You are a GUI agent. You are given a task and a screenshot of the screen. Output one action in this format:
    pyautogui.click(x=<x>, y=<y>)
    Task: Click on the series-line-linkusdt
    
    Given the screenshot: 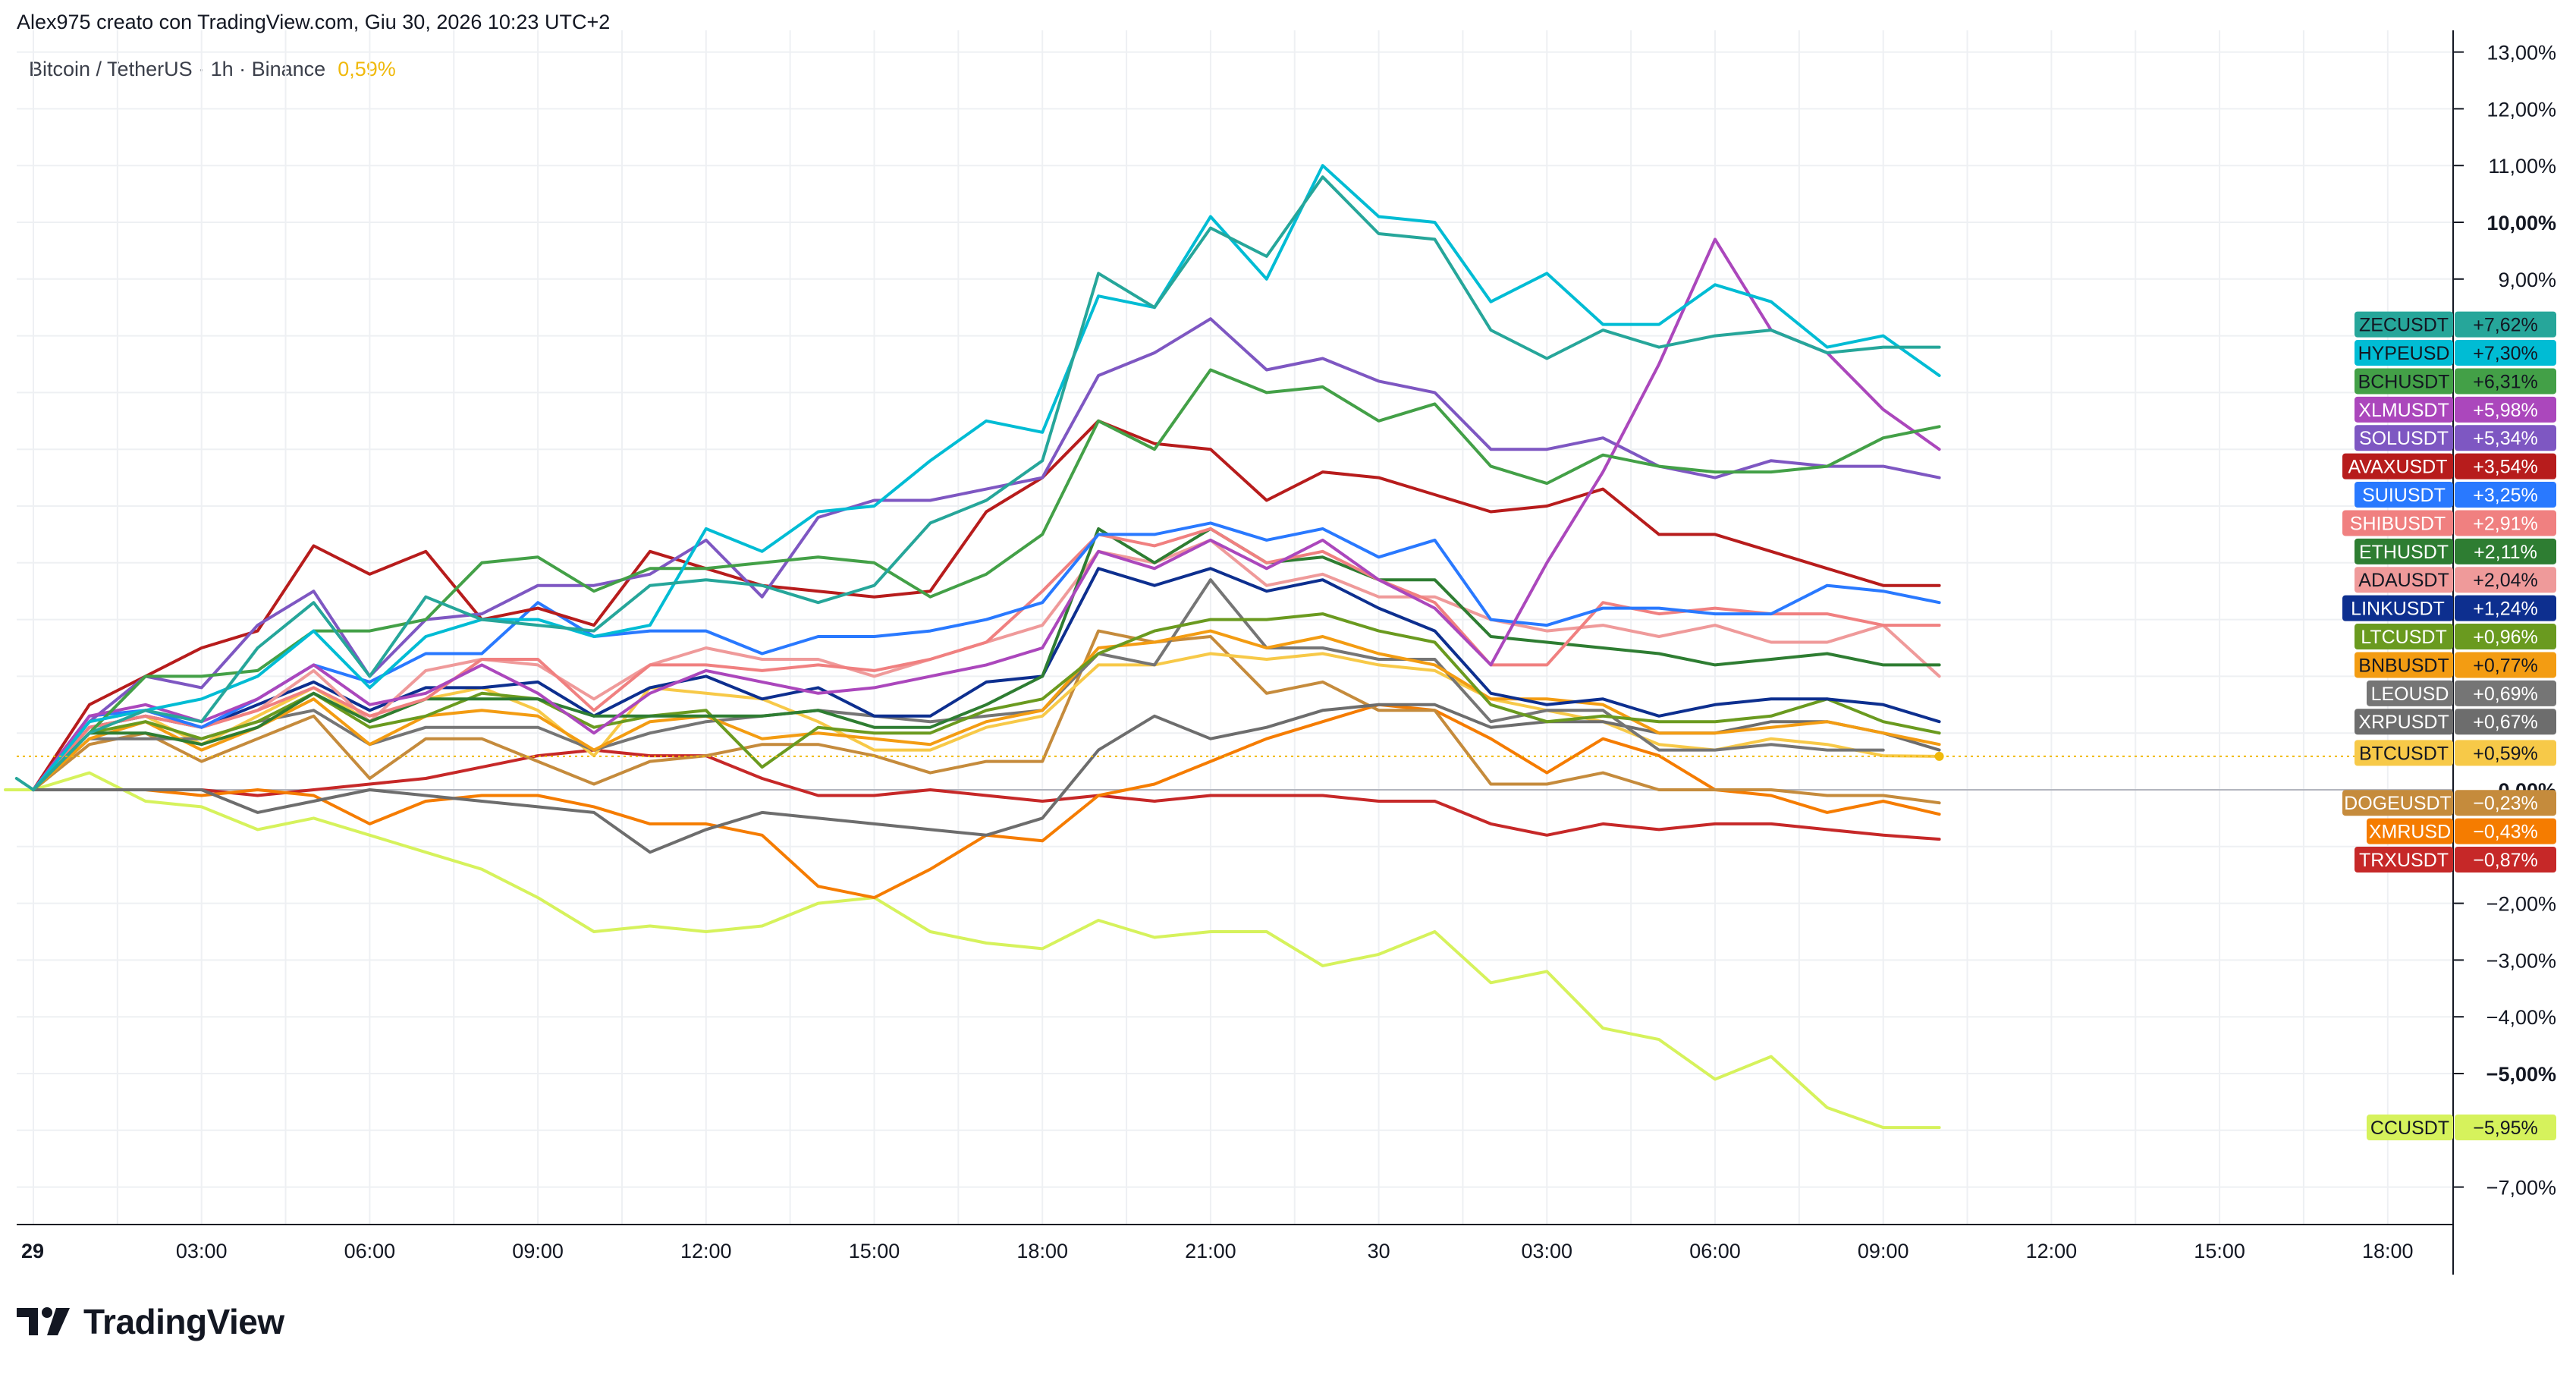 What is the action you would take?
    pyautogui.click(x=986, y=679)
    